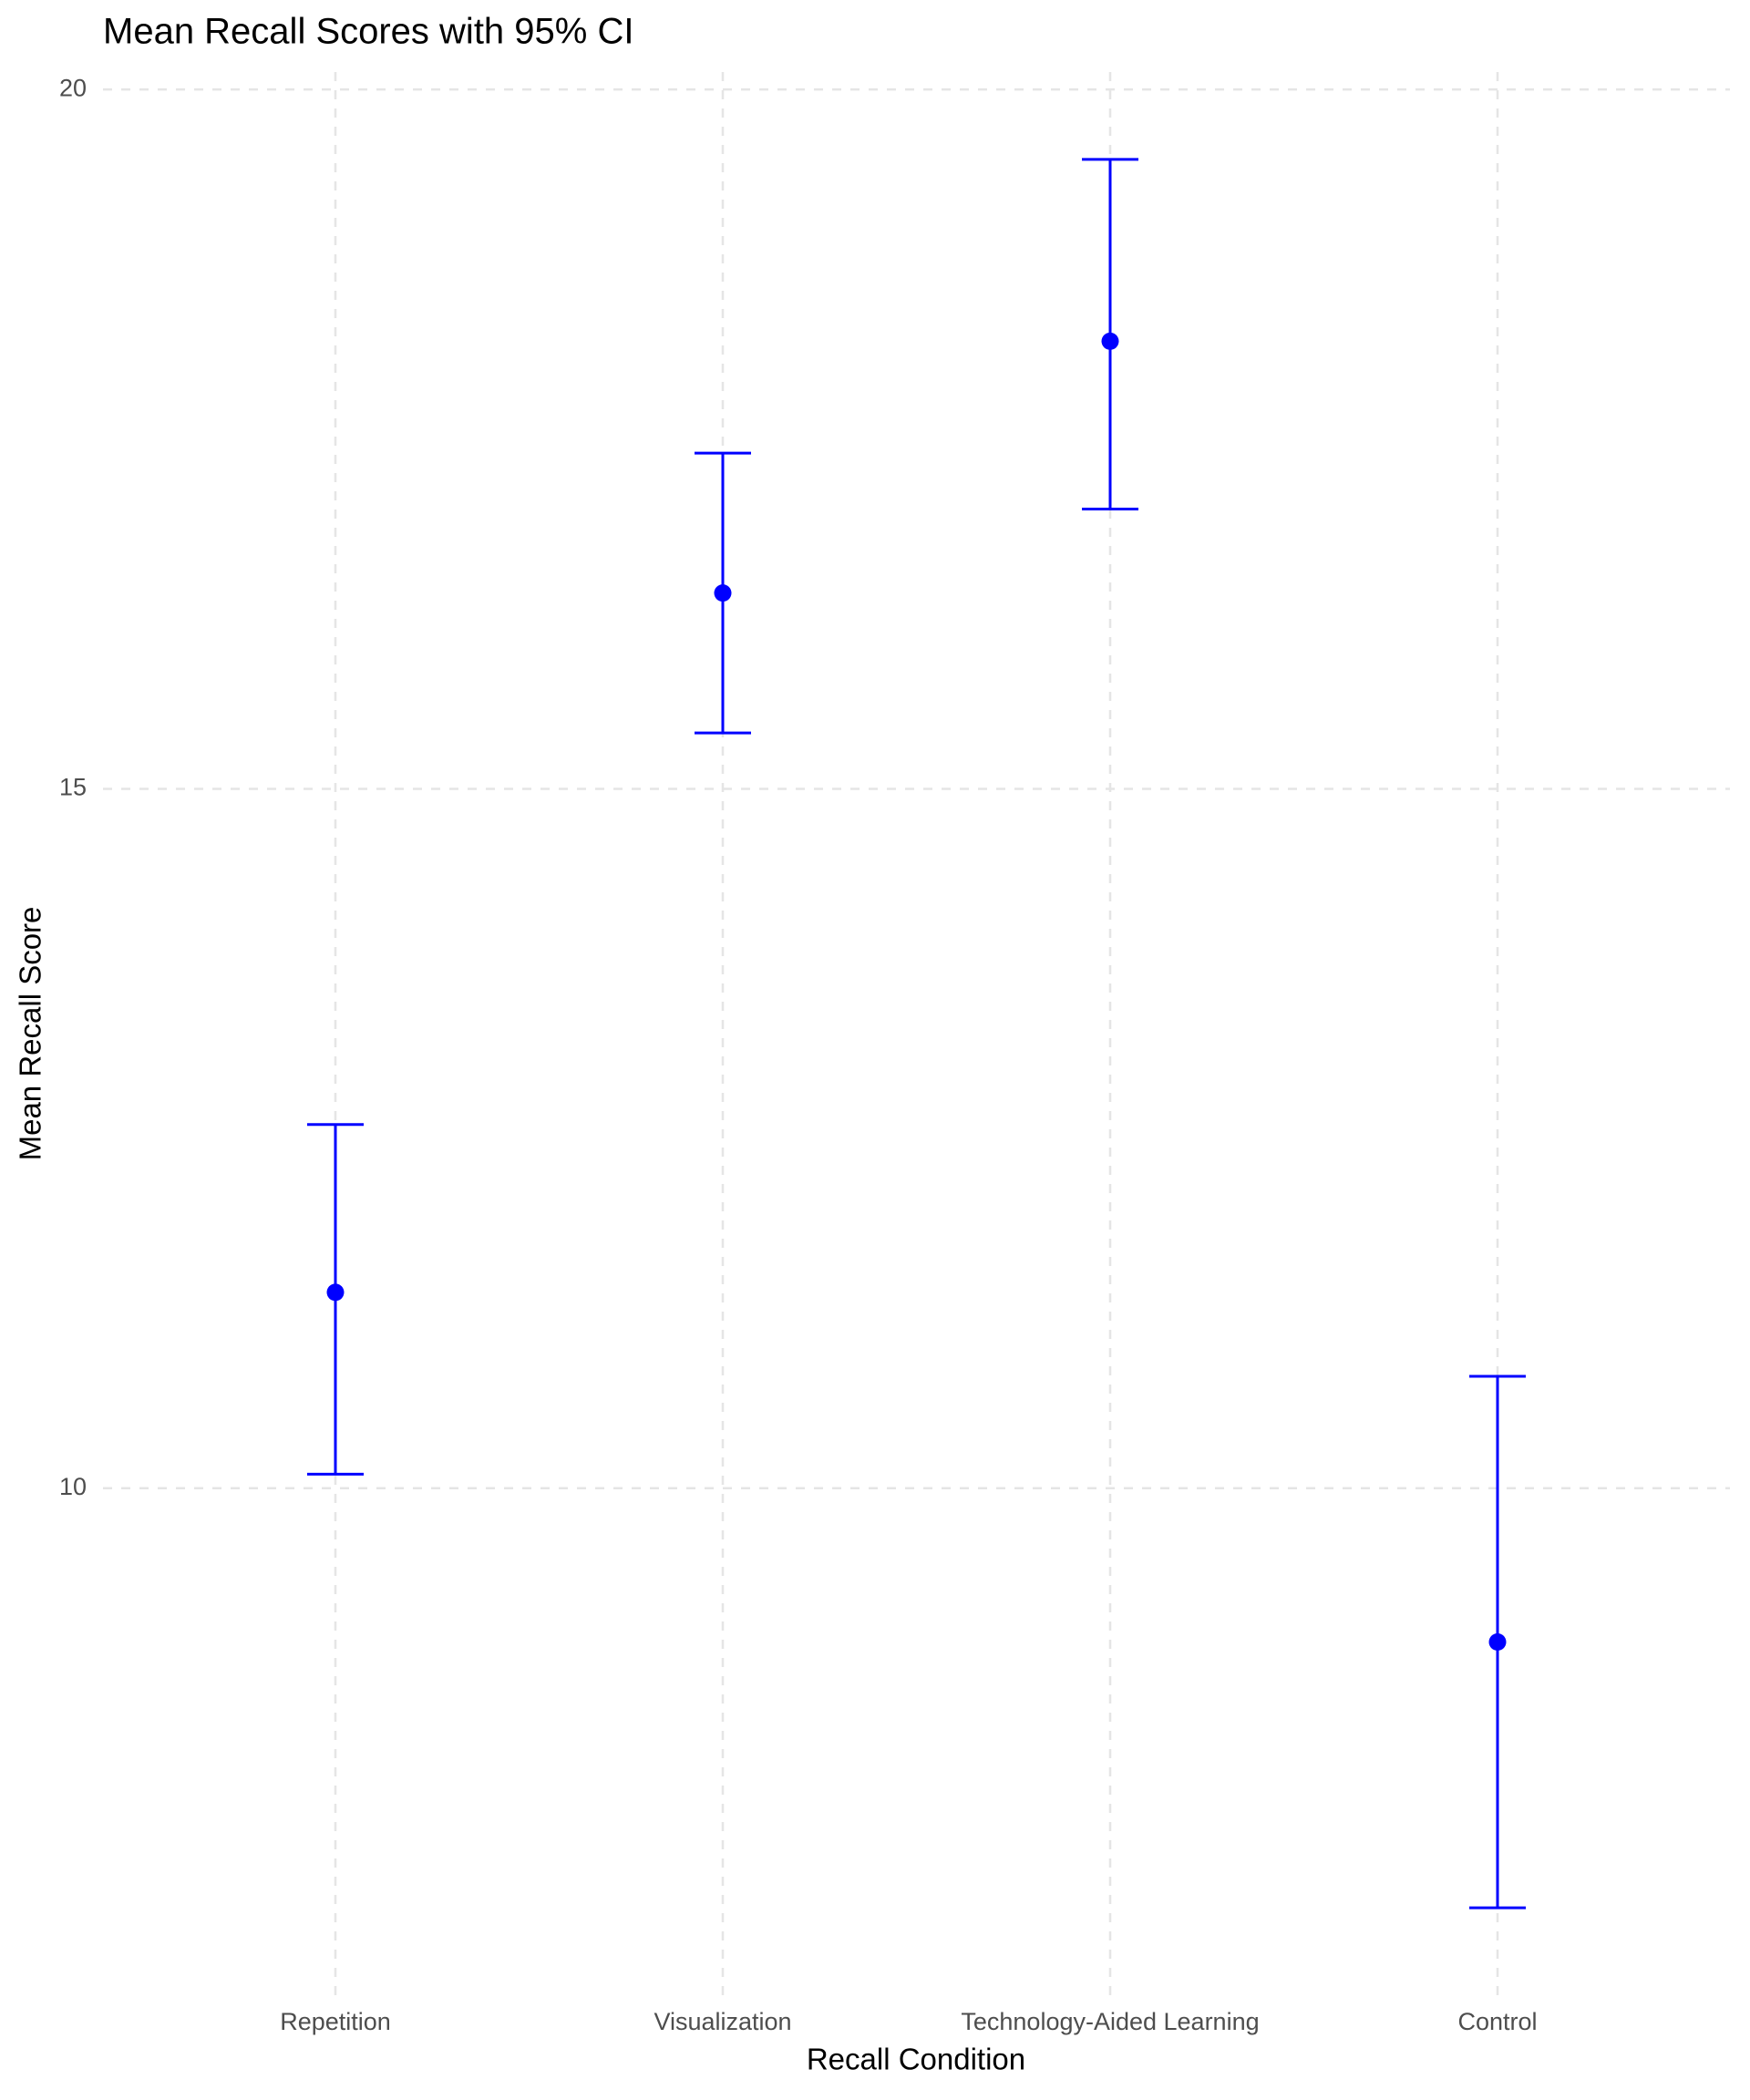 This screenshot has height=2100, width=1750. I want to click on y-axis-title: Mean Recall Score, so click(31, 1034).